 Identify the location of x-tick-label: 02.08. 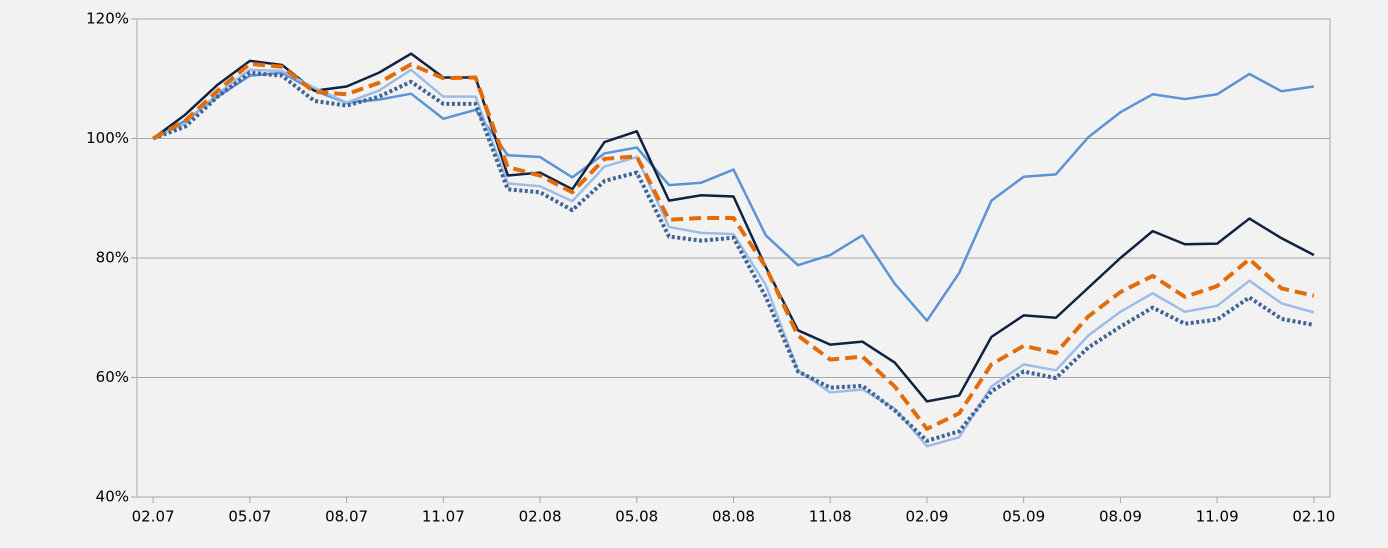
(540, 517).